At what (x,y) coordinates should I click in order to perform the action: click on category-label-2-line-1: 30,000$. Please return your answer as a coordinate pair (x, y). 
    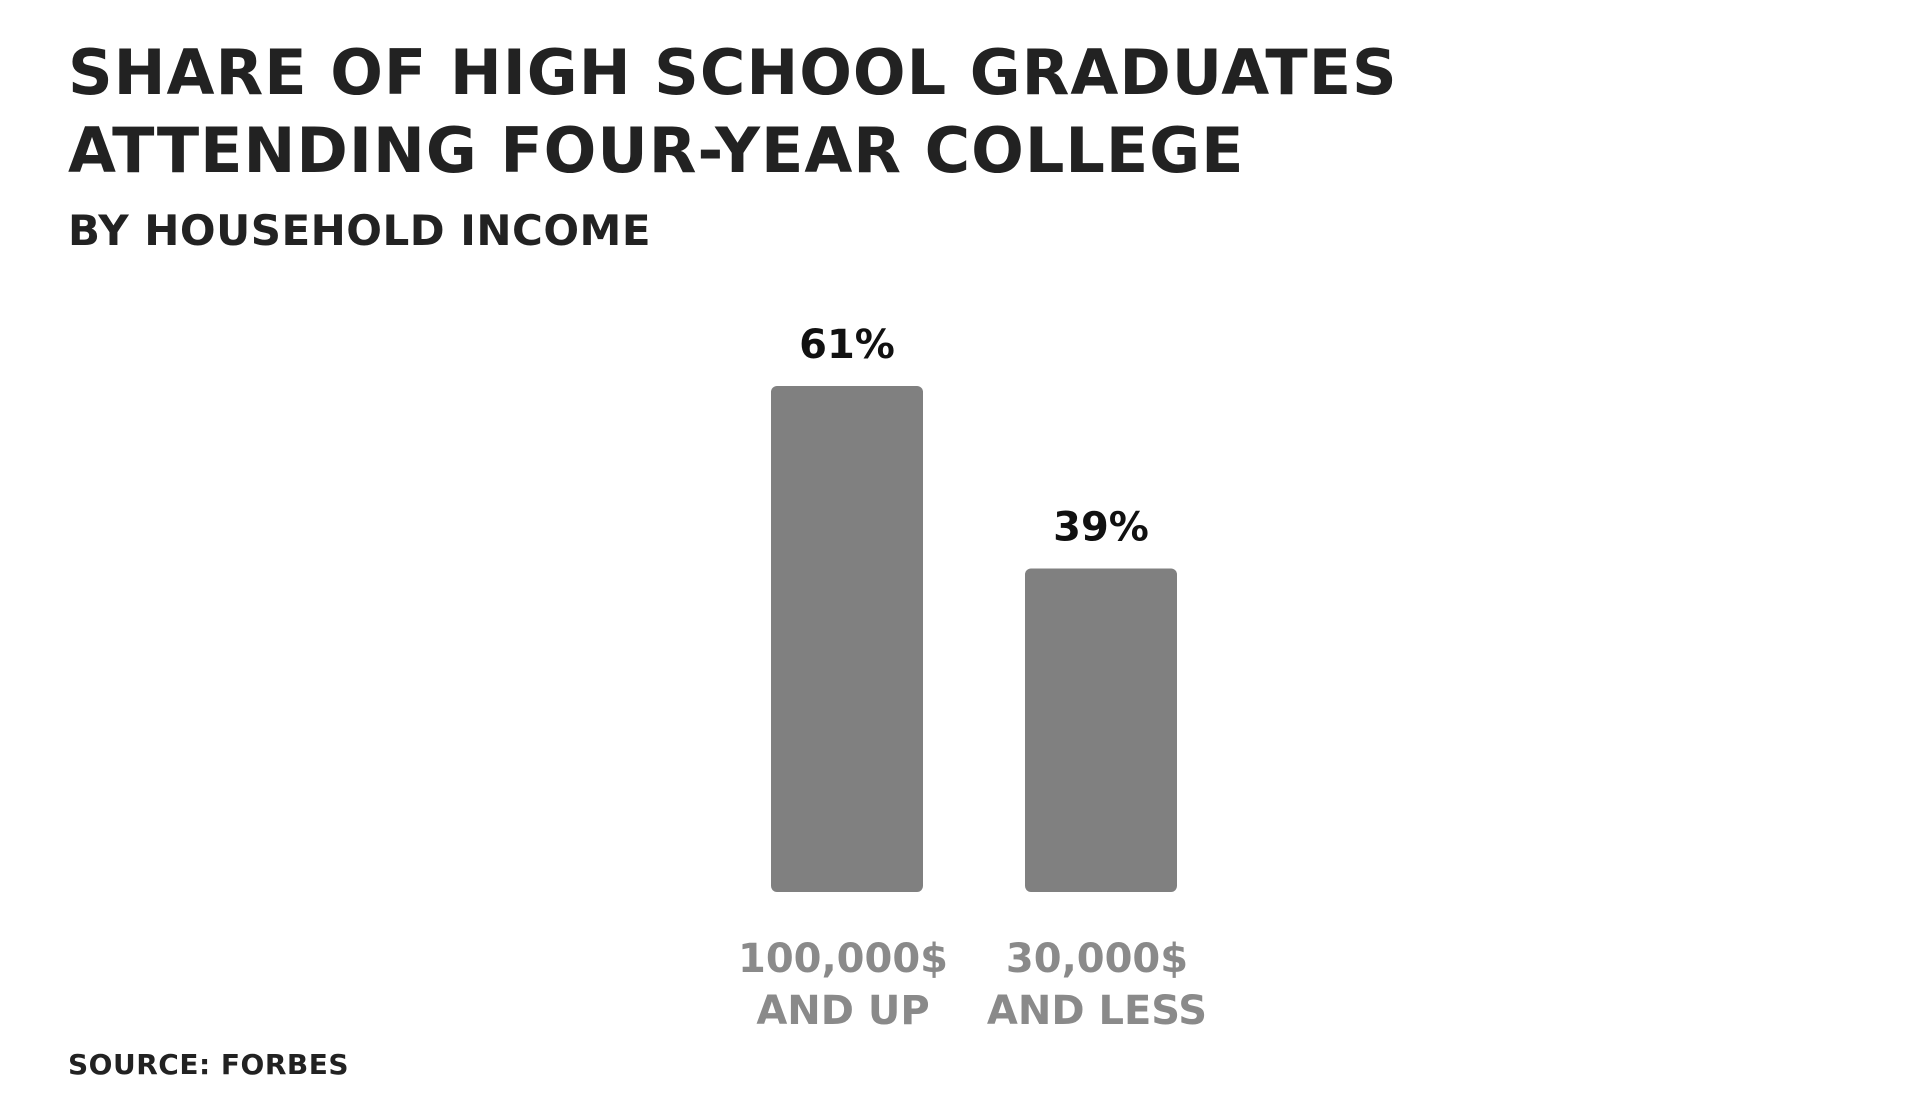
    Looking at the image, I should click on (1097, 959).